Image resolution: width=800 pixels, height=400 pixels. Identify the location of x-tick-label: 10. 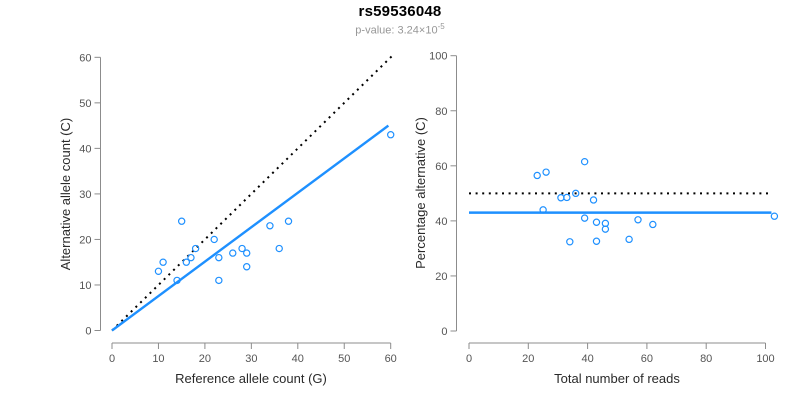
(158, 359).